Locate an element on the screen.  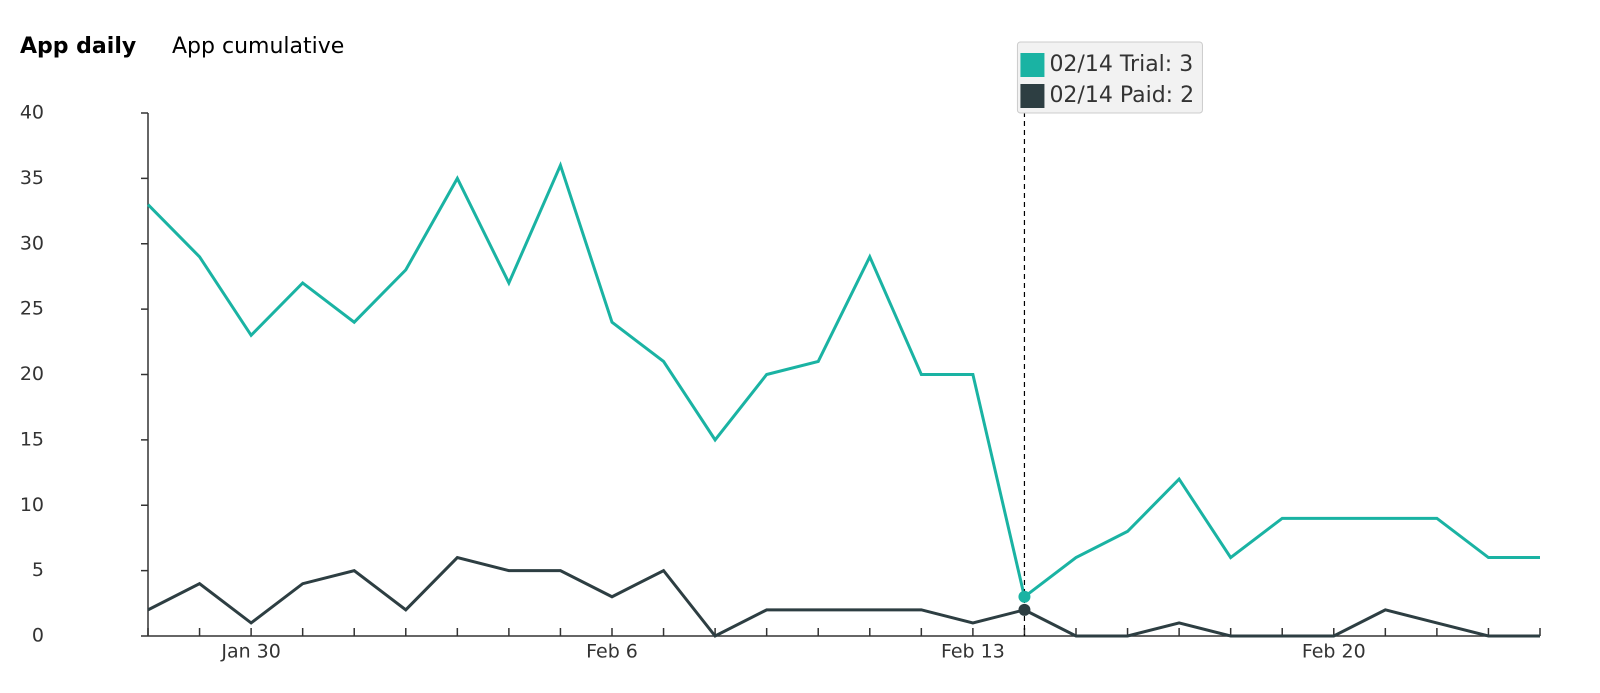
series-line is located at coordinates (843, 596).